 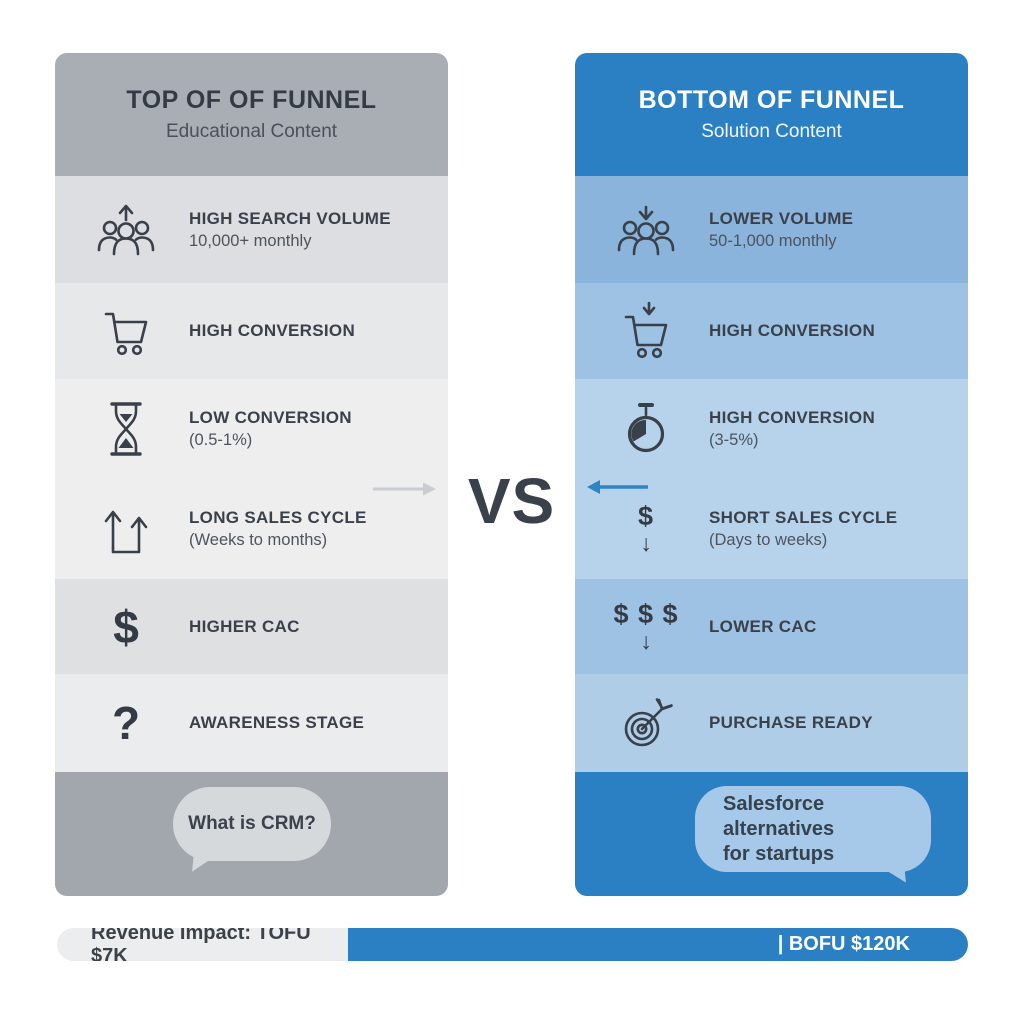 I want to click on feature-subtitle: (3-5%), so click(x=734, y=440).